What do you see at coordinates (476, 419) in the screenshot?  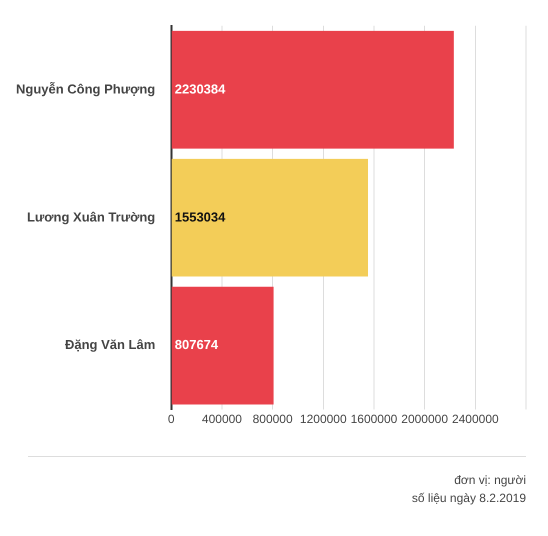 I see `x-tick-label: 2400000` at bounding box center [476, 419].